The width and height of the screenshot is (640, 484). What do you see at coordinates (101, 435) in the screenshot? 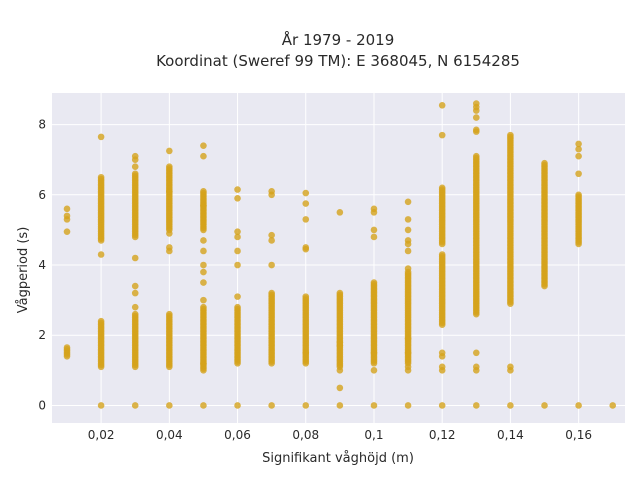
I see `x-tick-label-0: 0,02` at bounding box center [101, 435].